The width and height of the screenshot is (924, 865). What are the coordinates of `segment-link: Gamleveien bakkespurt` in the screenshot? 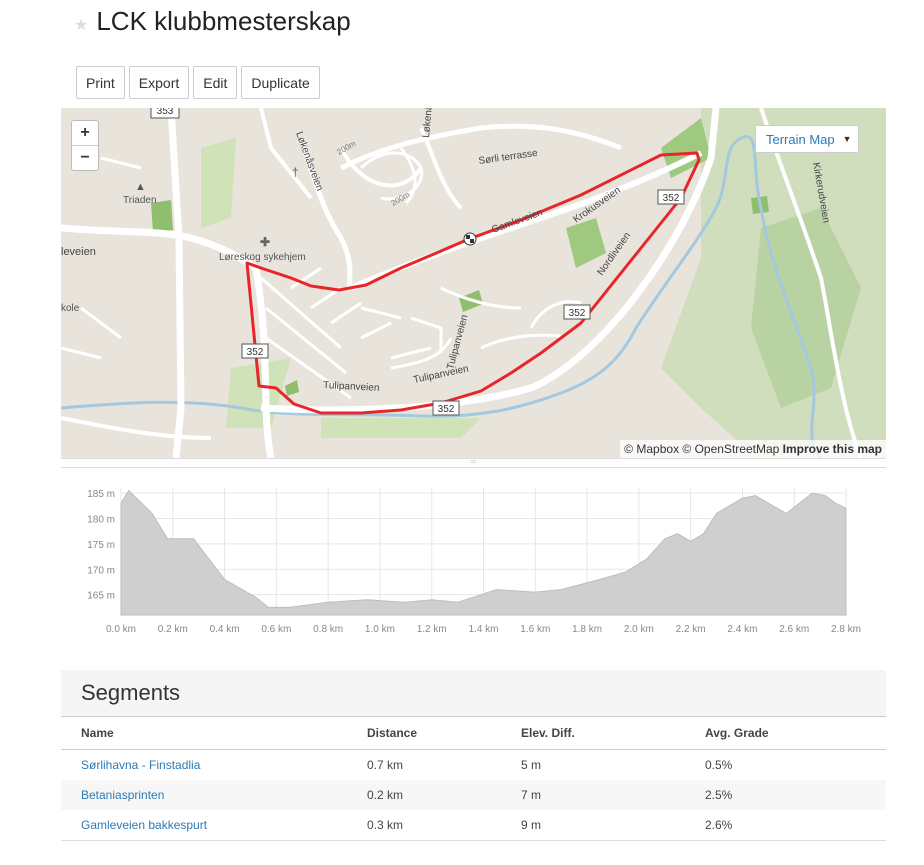 It's located at (144, 825).